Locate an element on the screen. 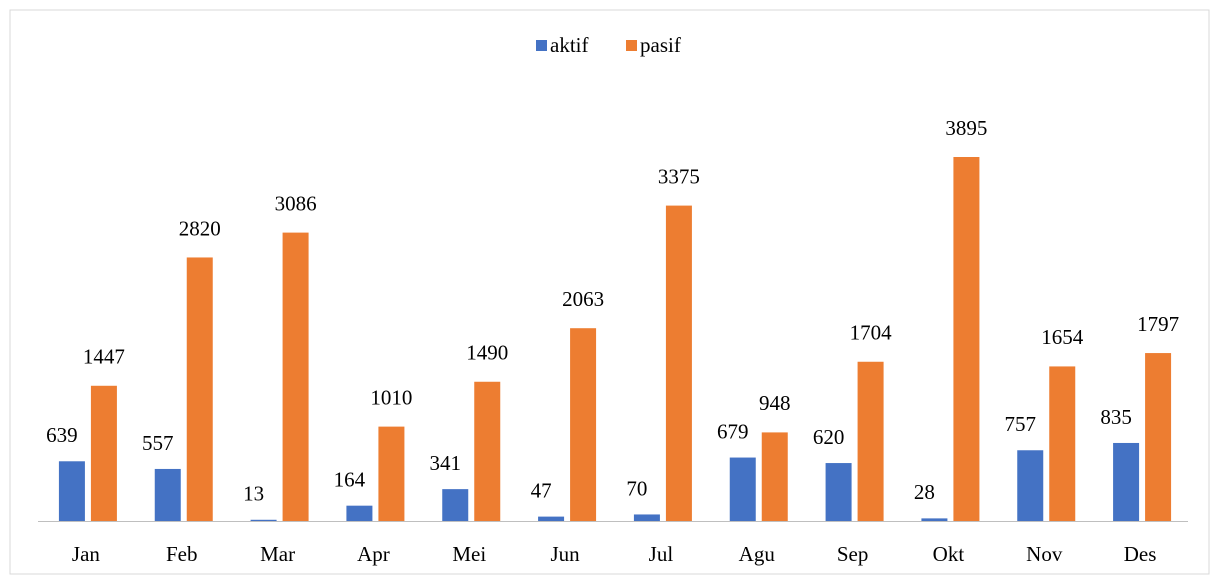 This screenshot has width=1219, height=579. data-label: 948 is located at coordinates (775, 403).